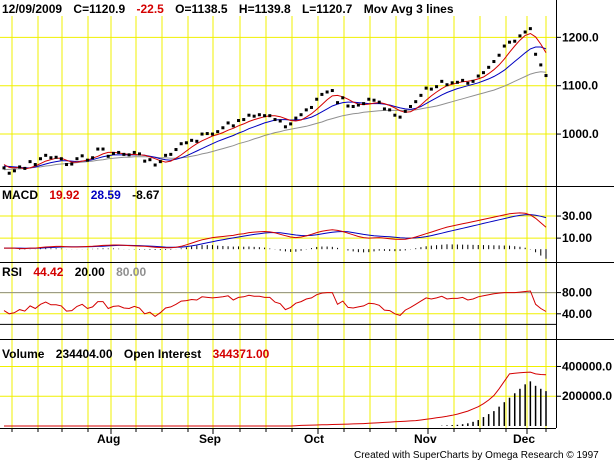  What do you see at coordinates (131, 272) in the screenshot?
I see `rsi-level-high: 80.00` at bounding box center [131, 272].